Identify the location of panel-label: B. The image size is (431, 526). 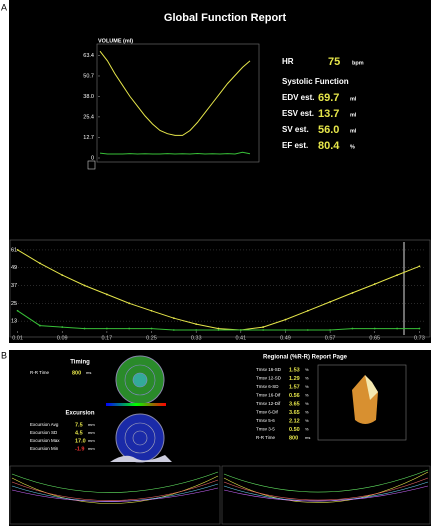
(4, 355).